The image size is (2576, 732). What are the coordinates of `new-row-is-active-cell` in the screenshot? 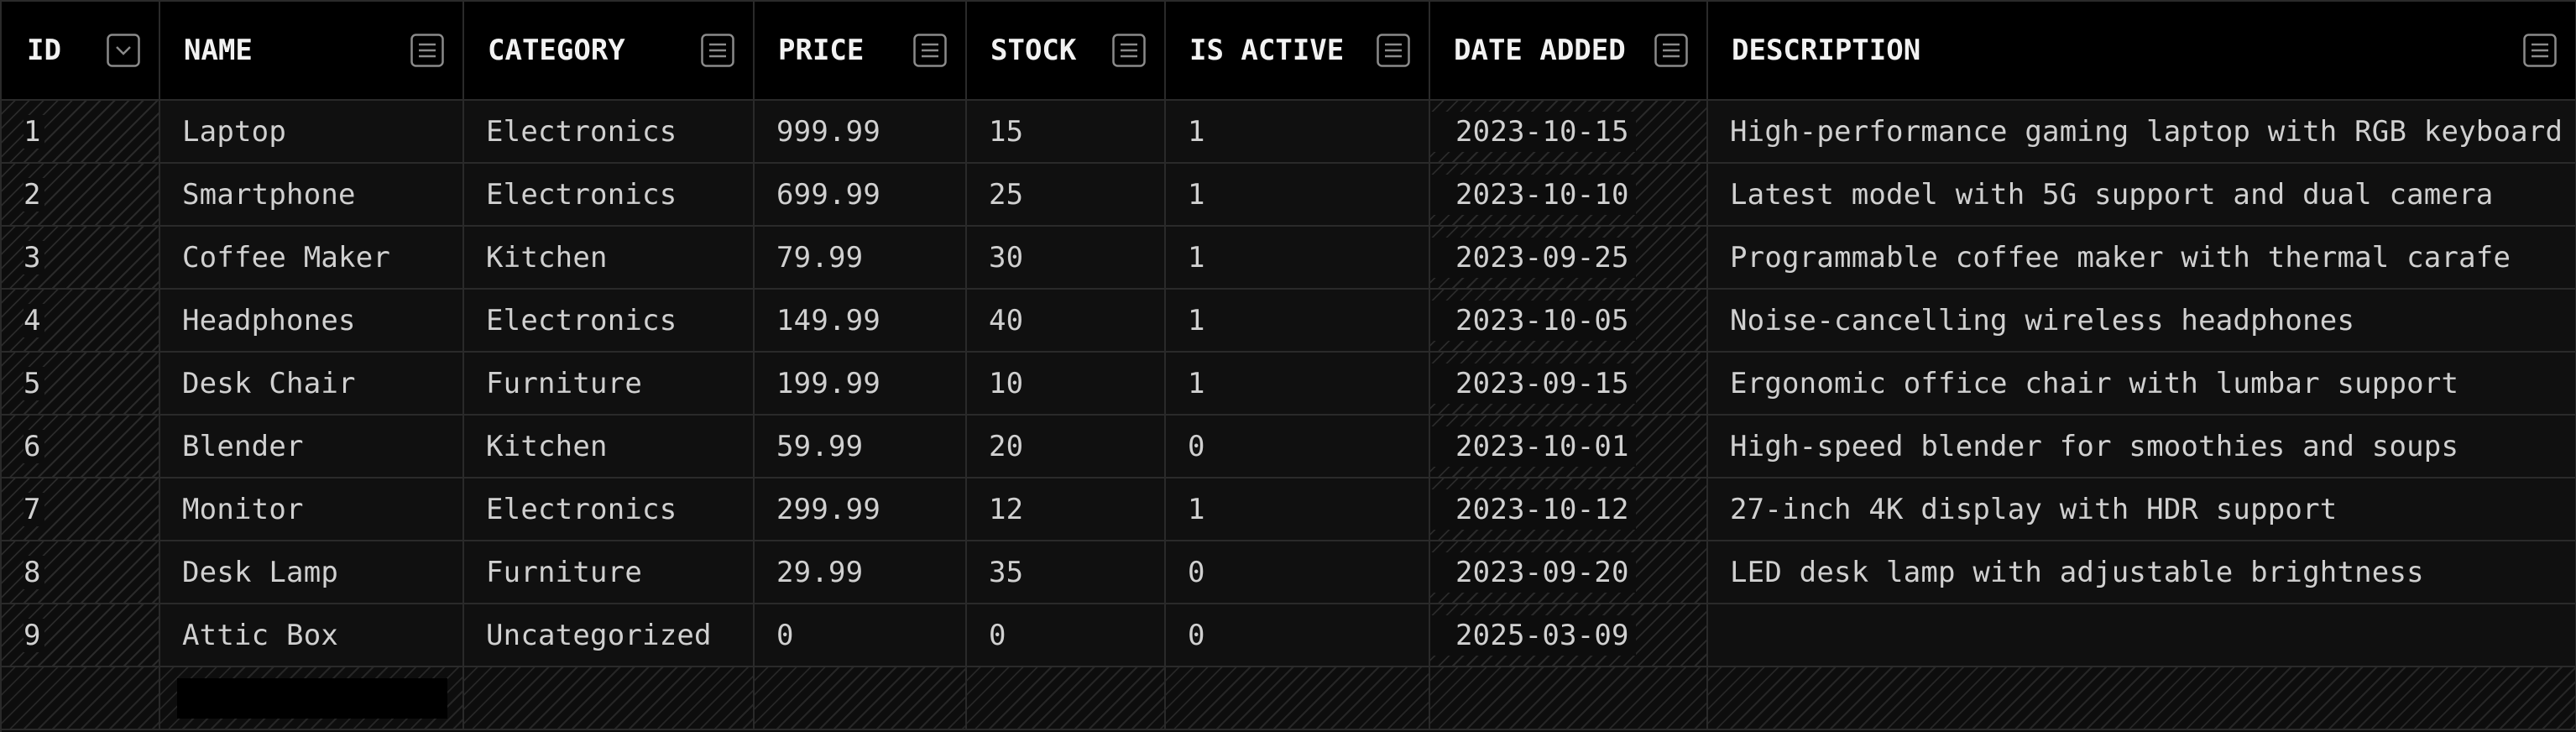 It's located at (1297, 698).